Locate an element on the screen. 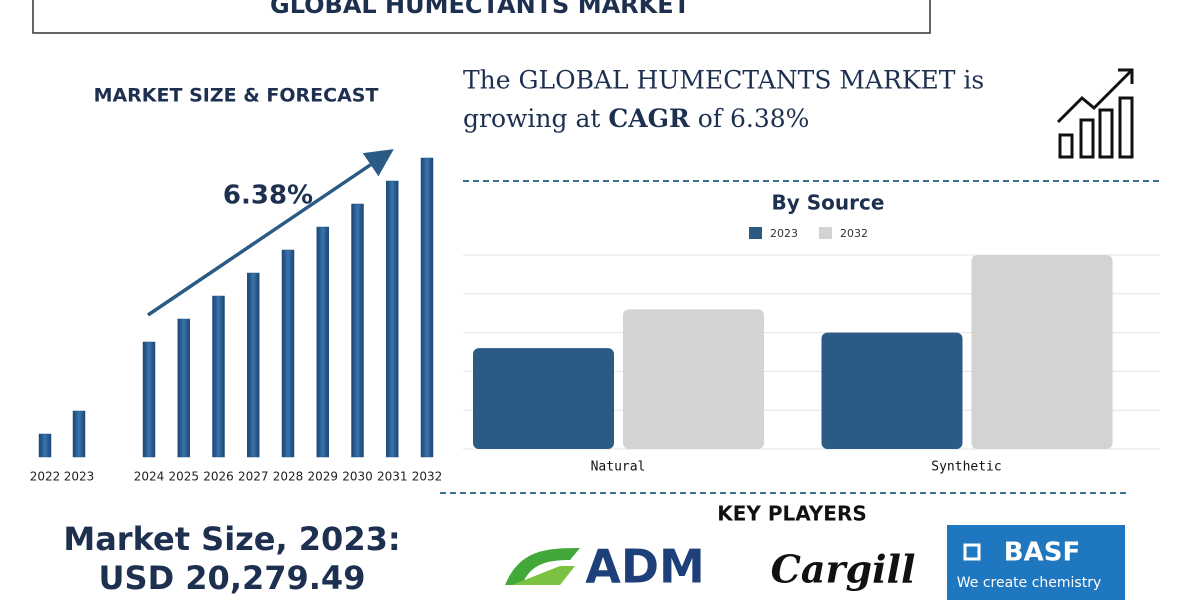 This screenshot has width=1200, height=600. title-box is located at coordinates (481, 17).